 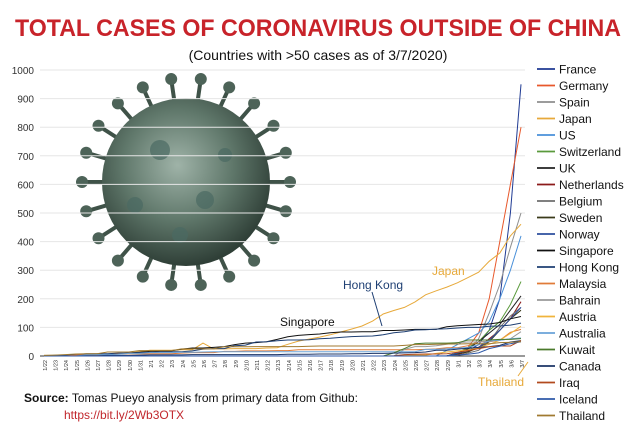 I want to click on legend-label: Iraq, so click(x=569, y=383).